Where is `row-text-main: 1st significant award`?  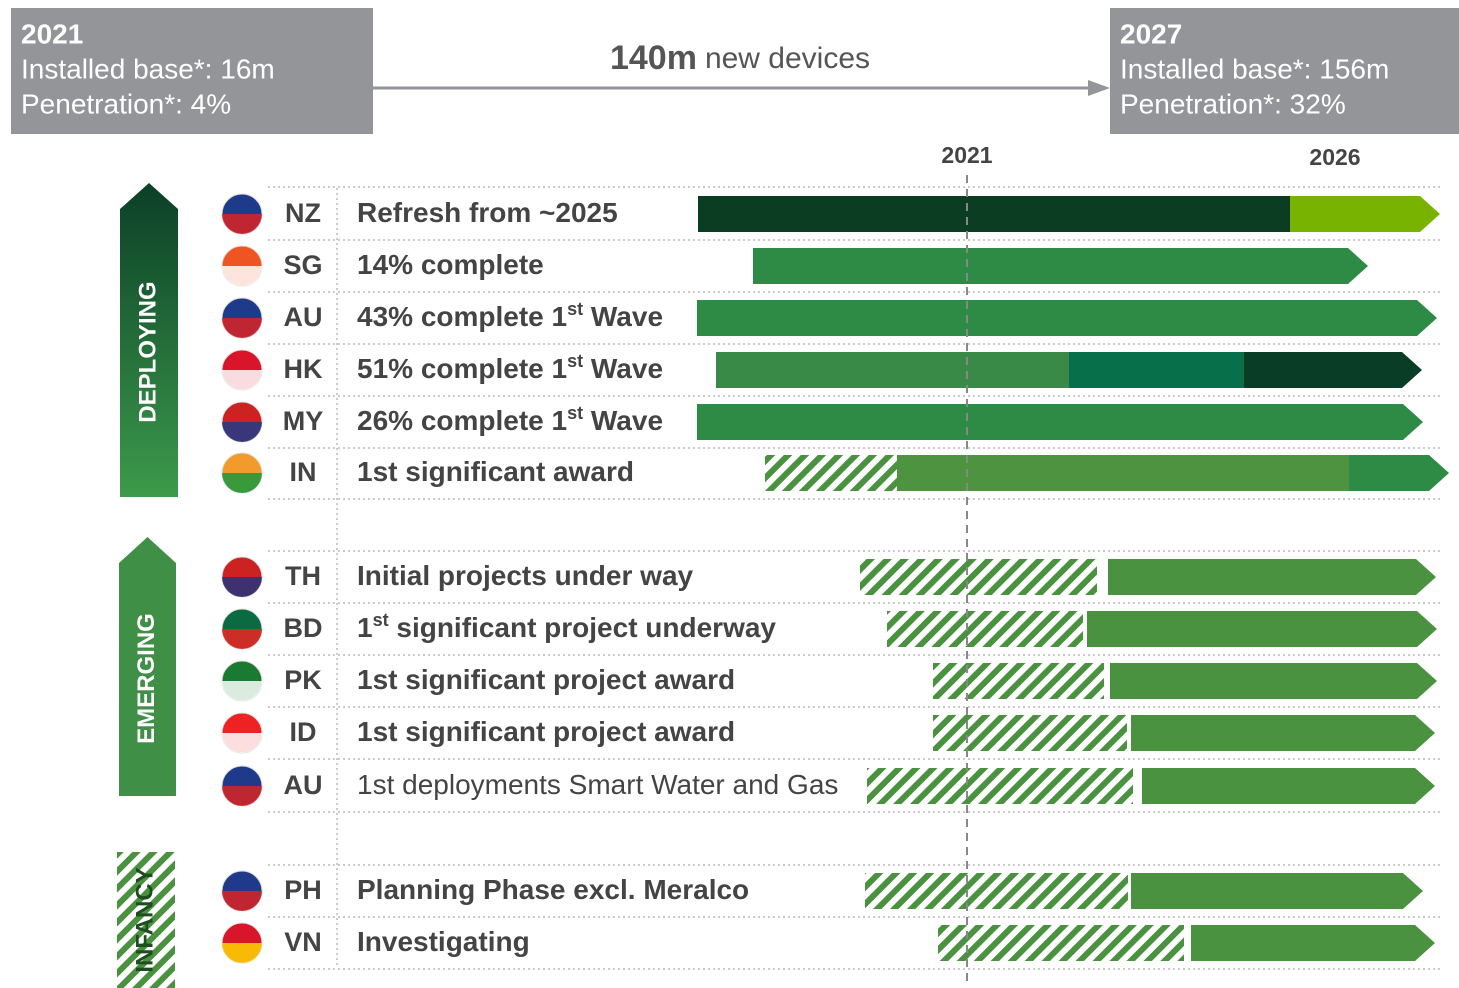
row-text-main: 1st significant award is located at coordinates (495, 471).